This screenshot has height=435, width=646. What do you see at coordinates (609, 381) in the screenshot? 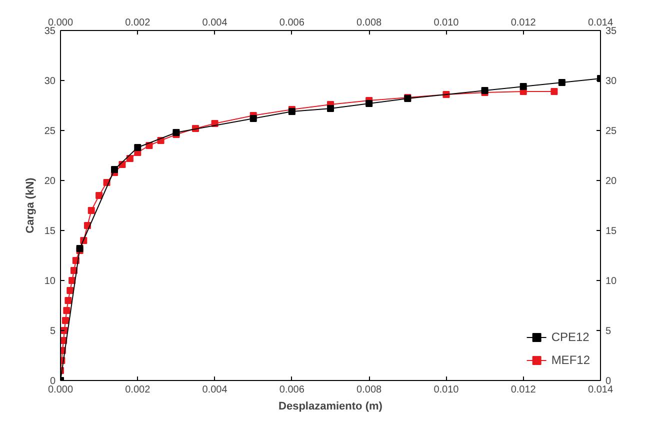
I see `y2-tick-label: 0` at bounding box center [609, 381].